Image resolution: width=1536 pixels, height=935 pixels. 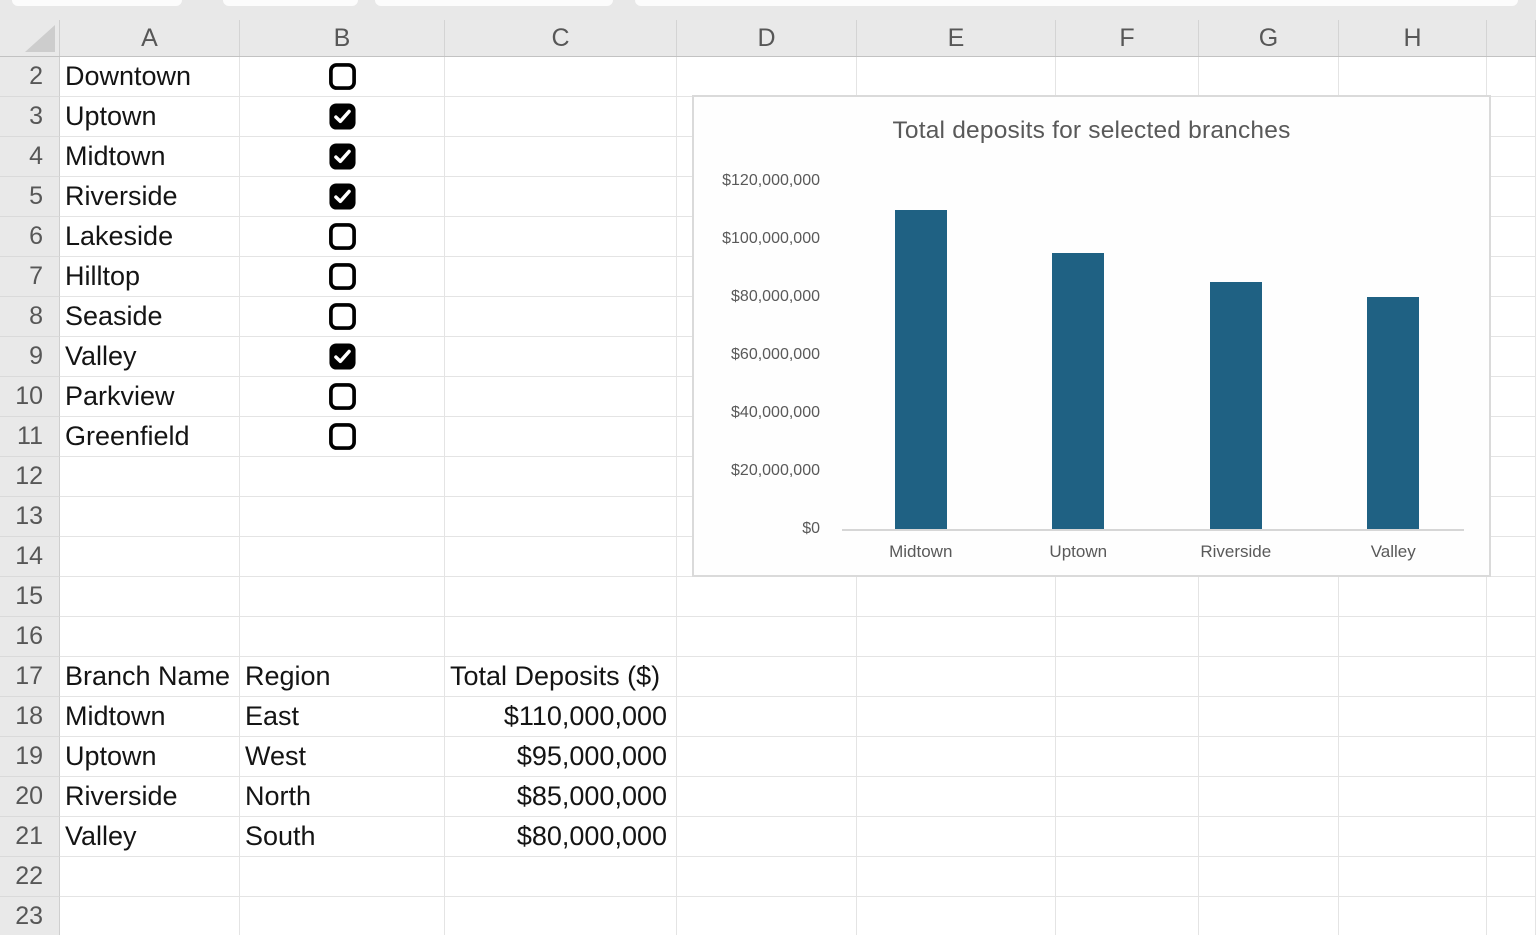 I want to click on cell-H18, so click(x=1413, y=717).